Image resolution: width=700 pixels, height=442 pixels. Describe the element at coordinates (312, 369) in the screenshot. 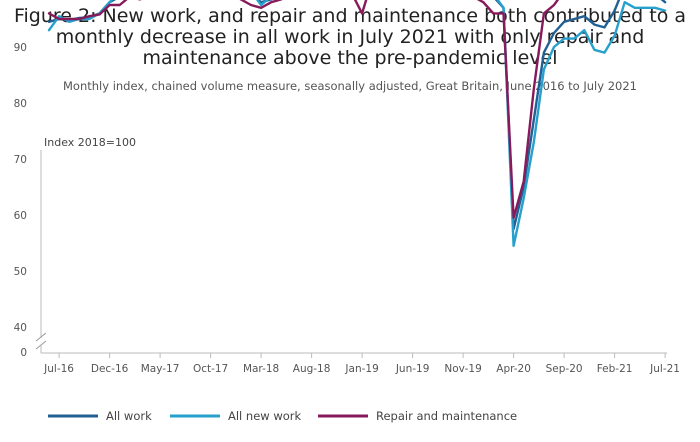

I see `x-tick-label: Aug-18` at that location.